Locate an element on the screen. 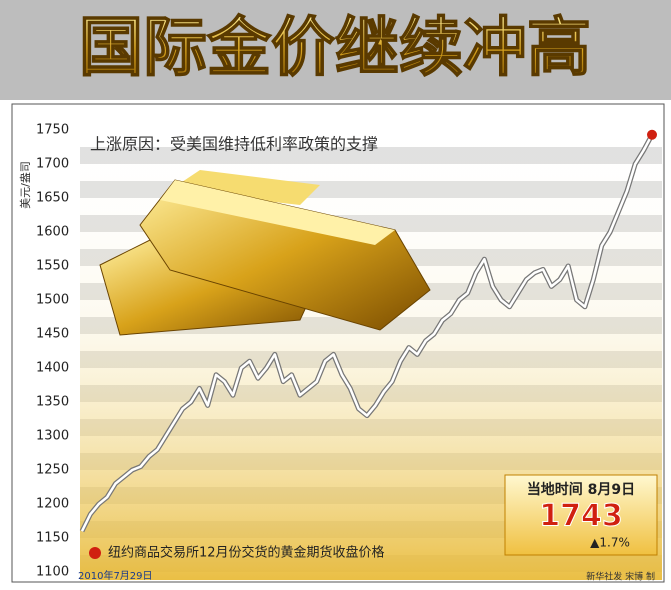 This screenshot has height=590, width=671. y-tick-label: 1750 is located at coordinates (52, 130).